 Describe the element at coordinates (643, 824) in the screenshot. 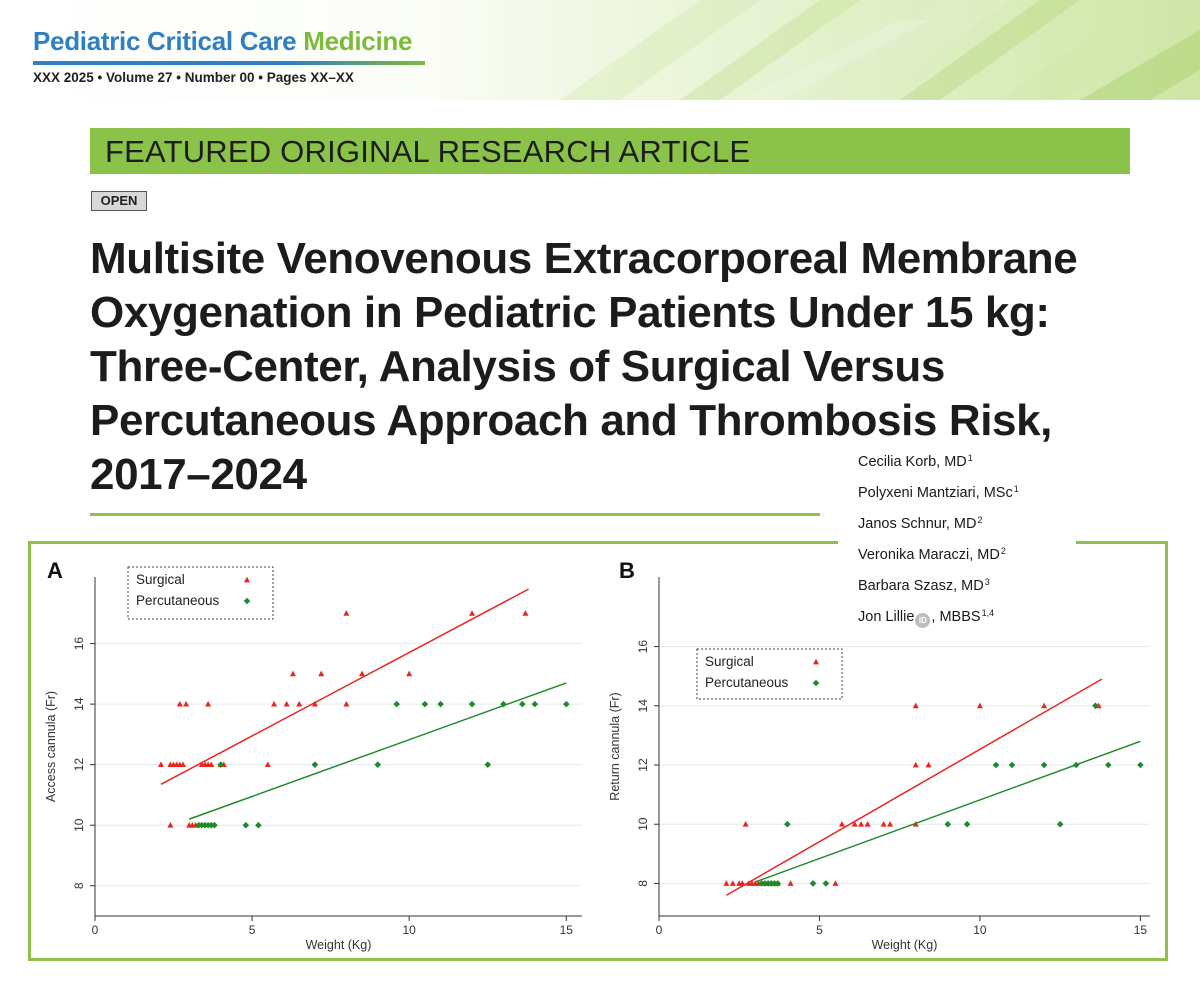

I see `panel-b-y-tick-label: 10` at that location.